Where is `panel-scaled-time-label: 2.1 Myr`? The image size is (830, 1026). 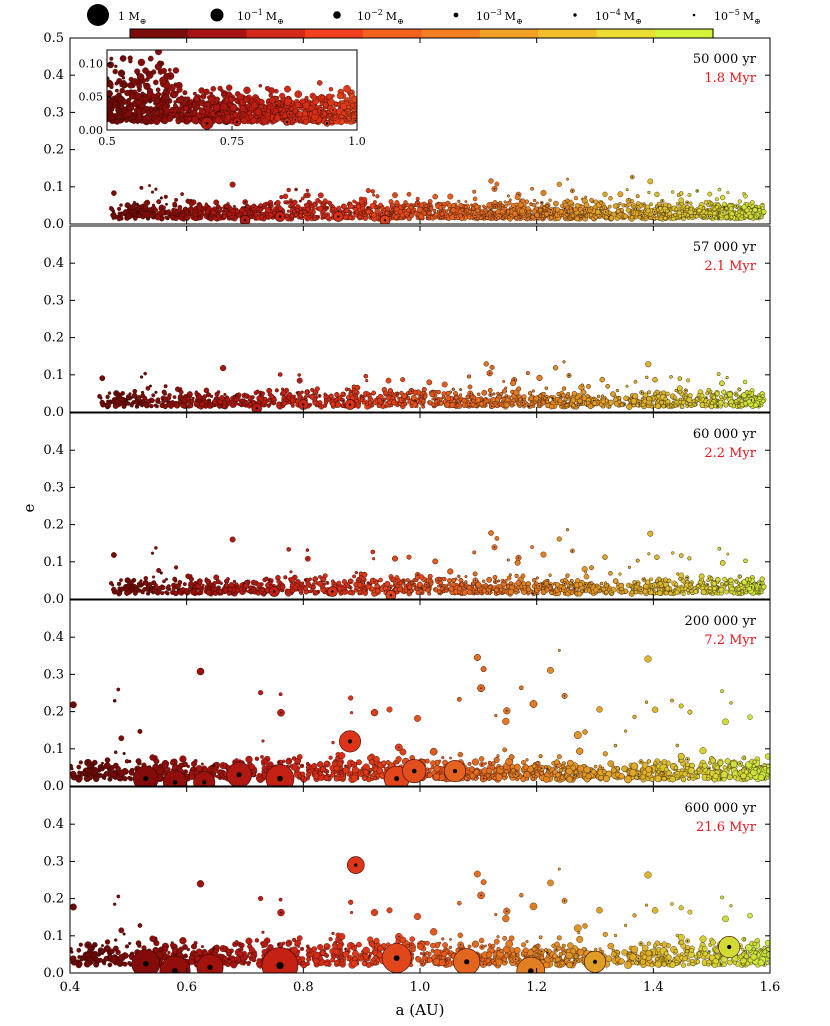 panel-scaled-time-label: 2.1 Myr is located at coordinates (730, 266).